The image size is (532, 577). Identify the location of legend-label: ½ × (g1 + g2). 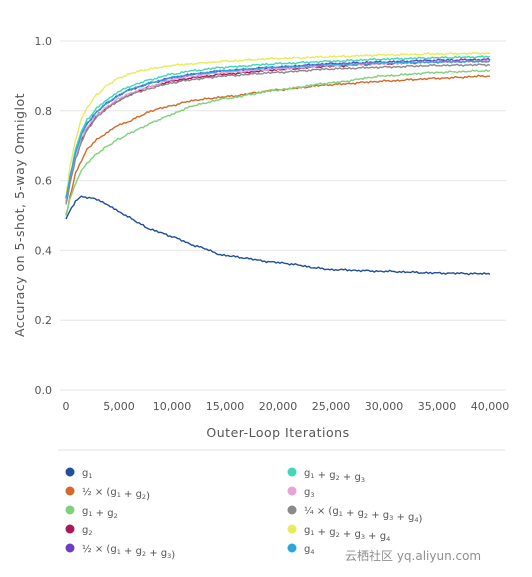
(116, 494).